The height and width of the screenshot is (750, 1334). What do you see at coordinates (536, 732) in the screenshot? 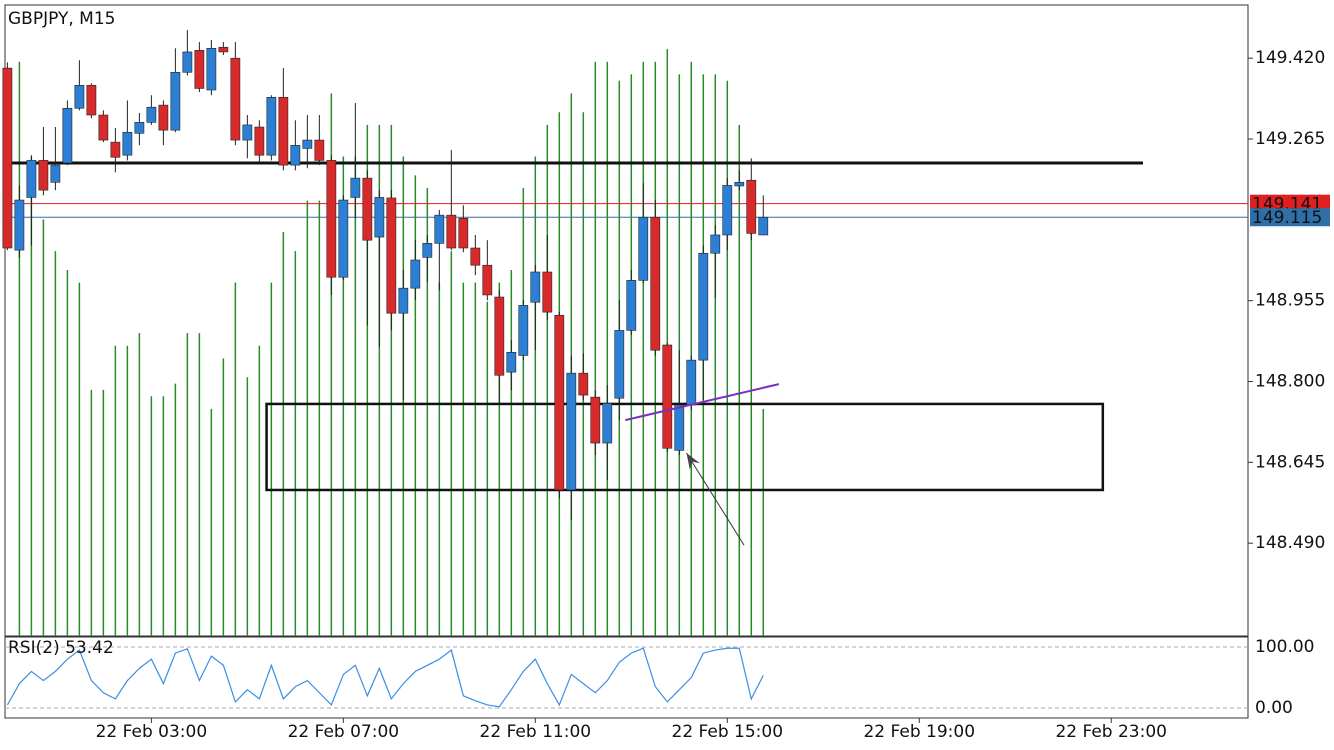
I see `x-tick-label: 22 Feb 11:00` at bounding box center [536, 732].